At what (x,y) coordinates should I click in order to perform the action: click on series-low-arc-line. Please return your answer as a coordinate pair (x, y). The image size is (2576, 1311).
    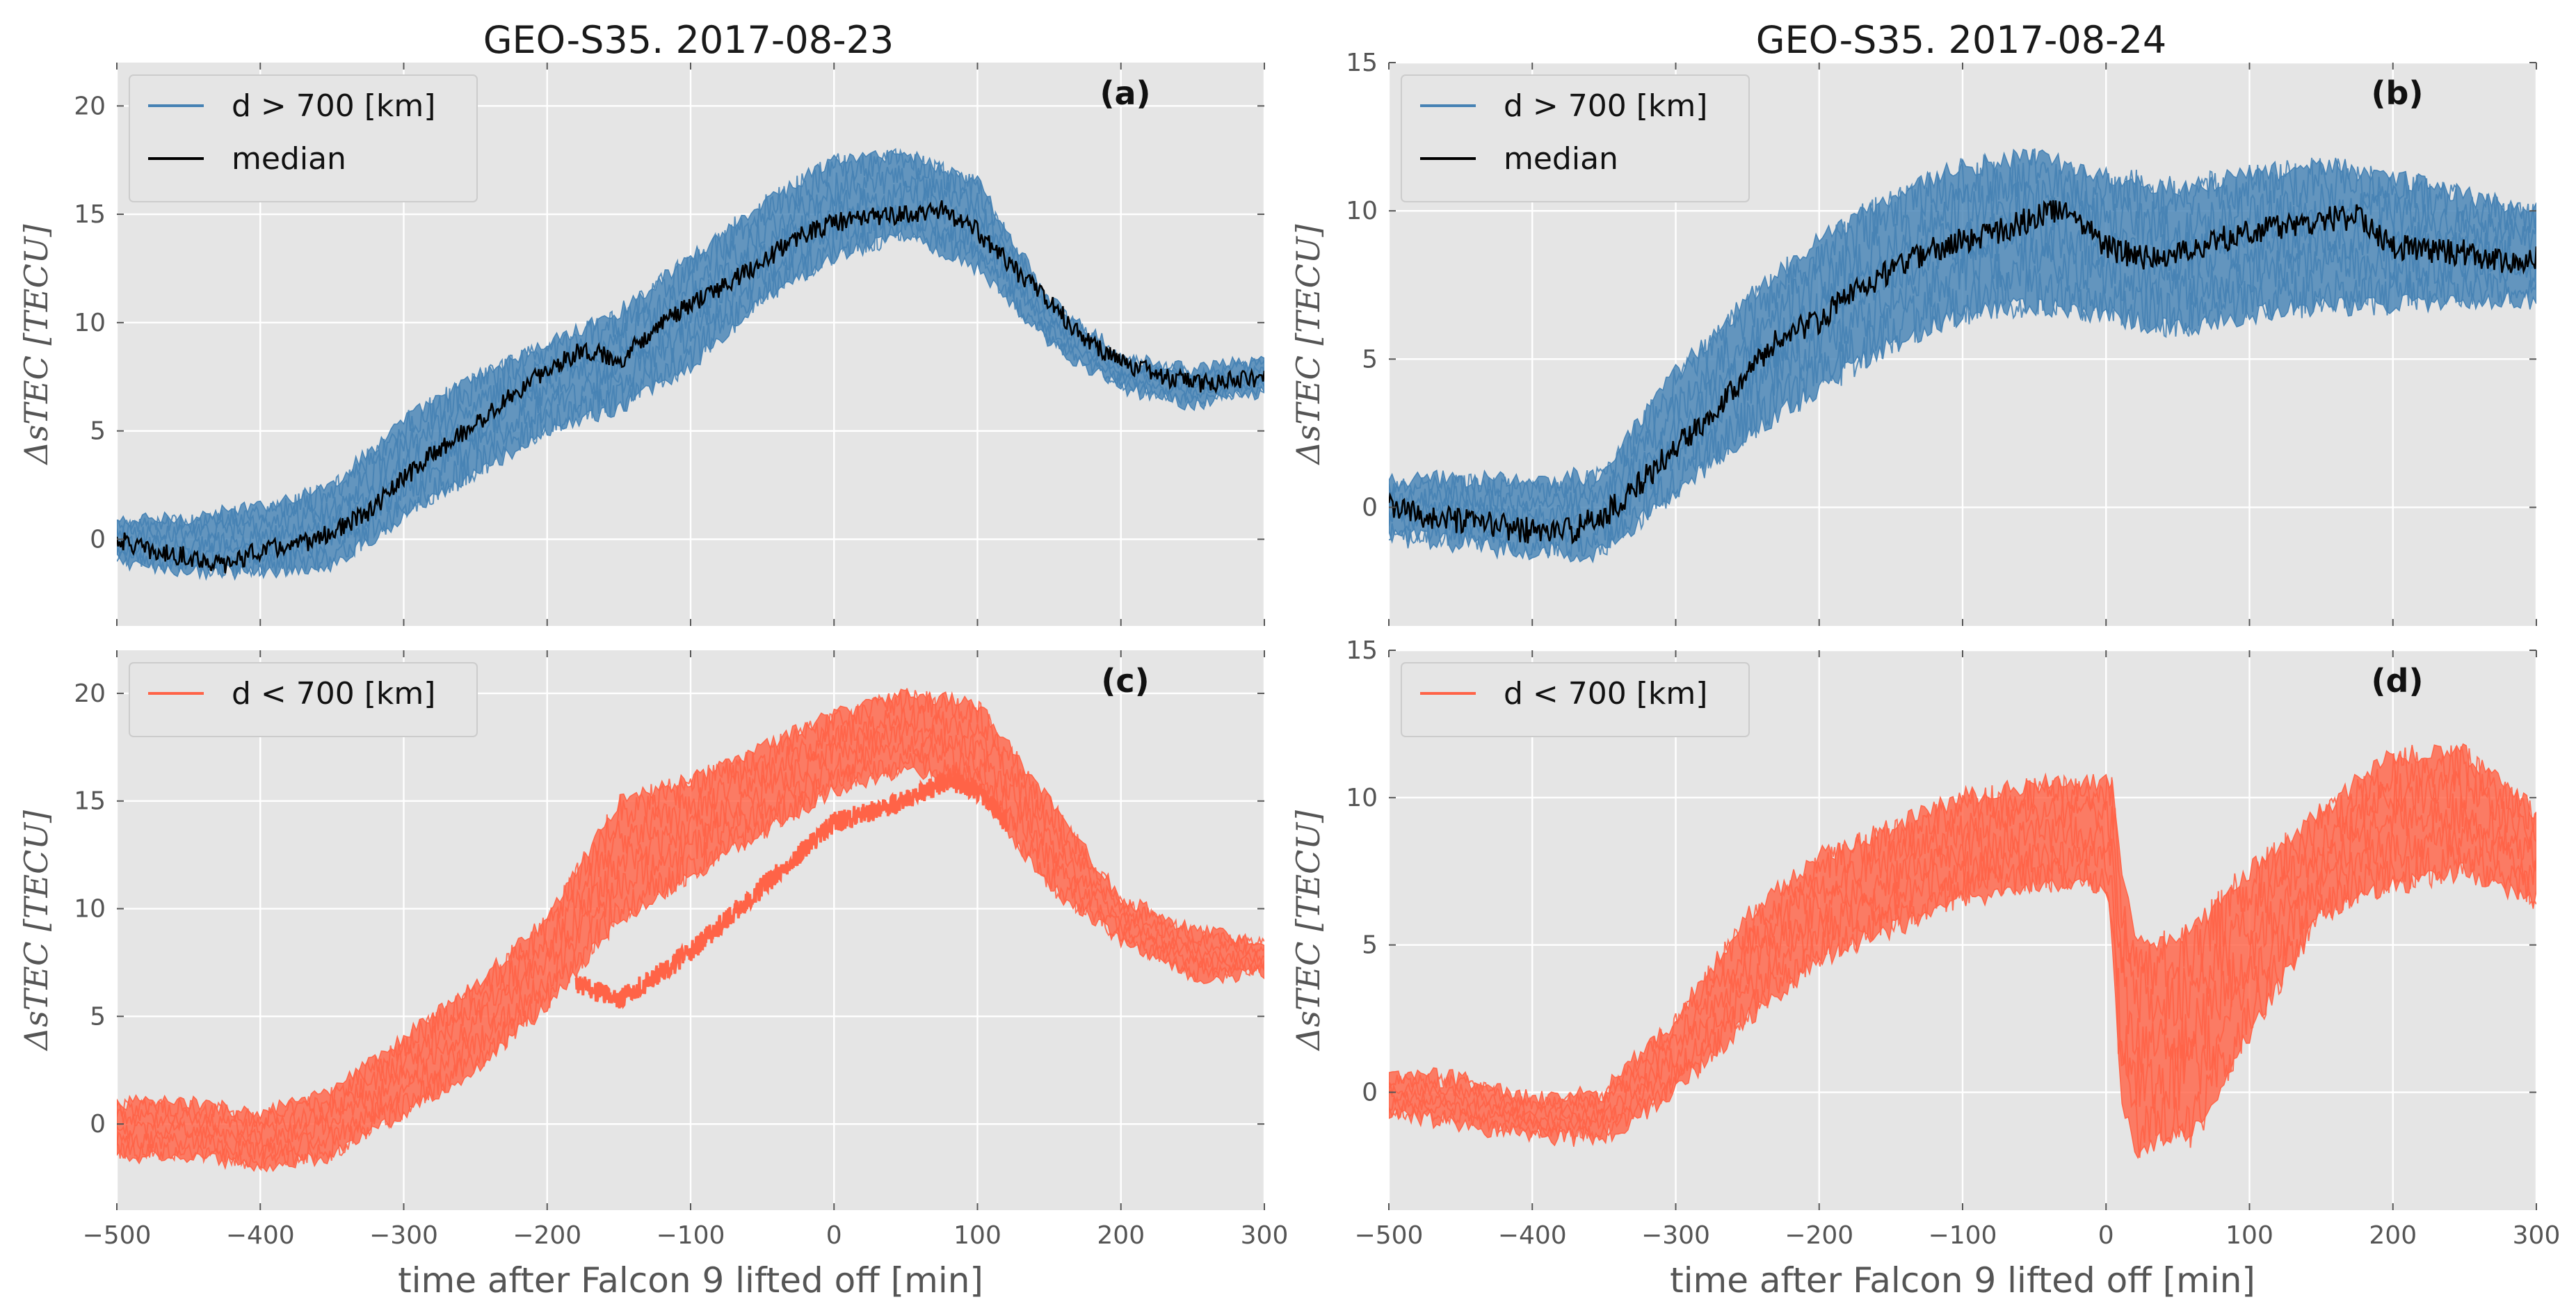
    Looking at the image, I should click on (791, 889).